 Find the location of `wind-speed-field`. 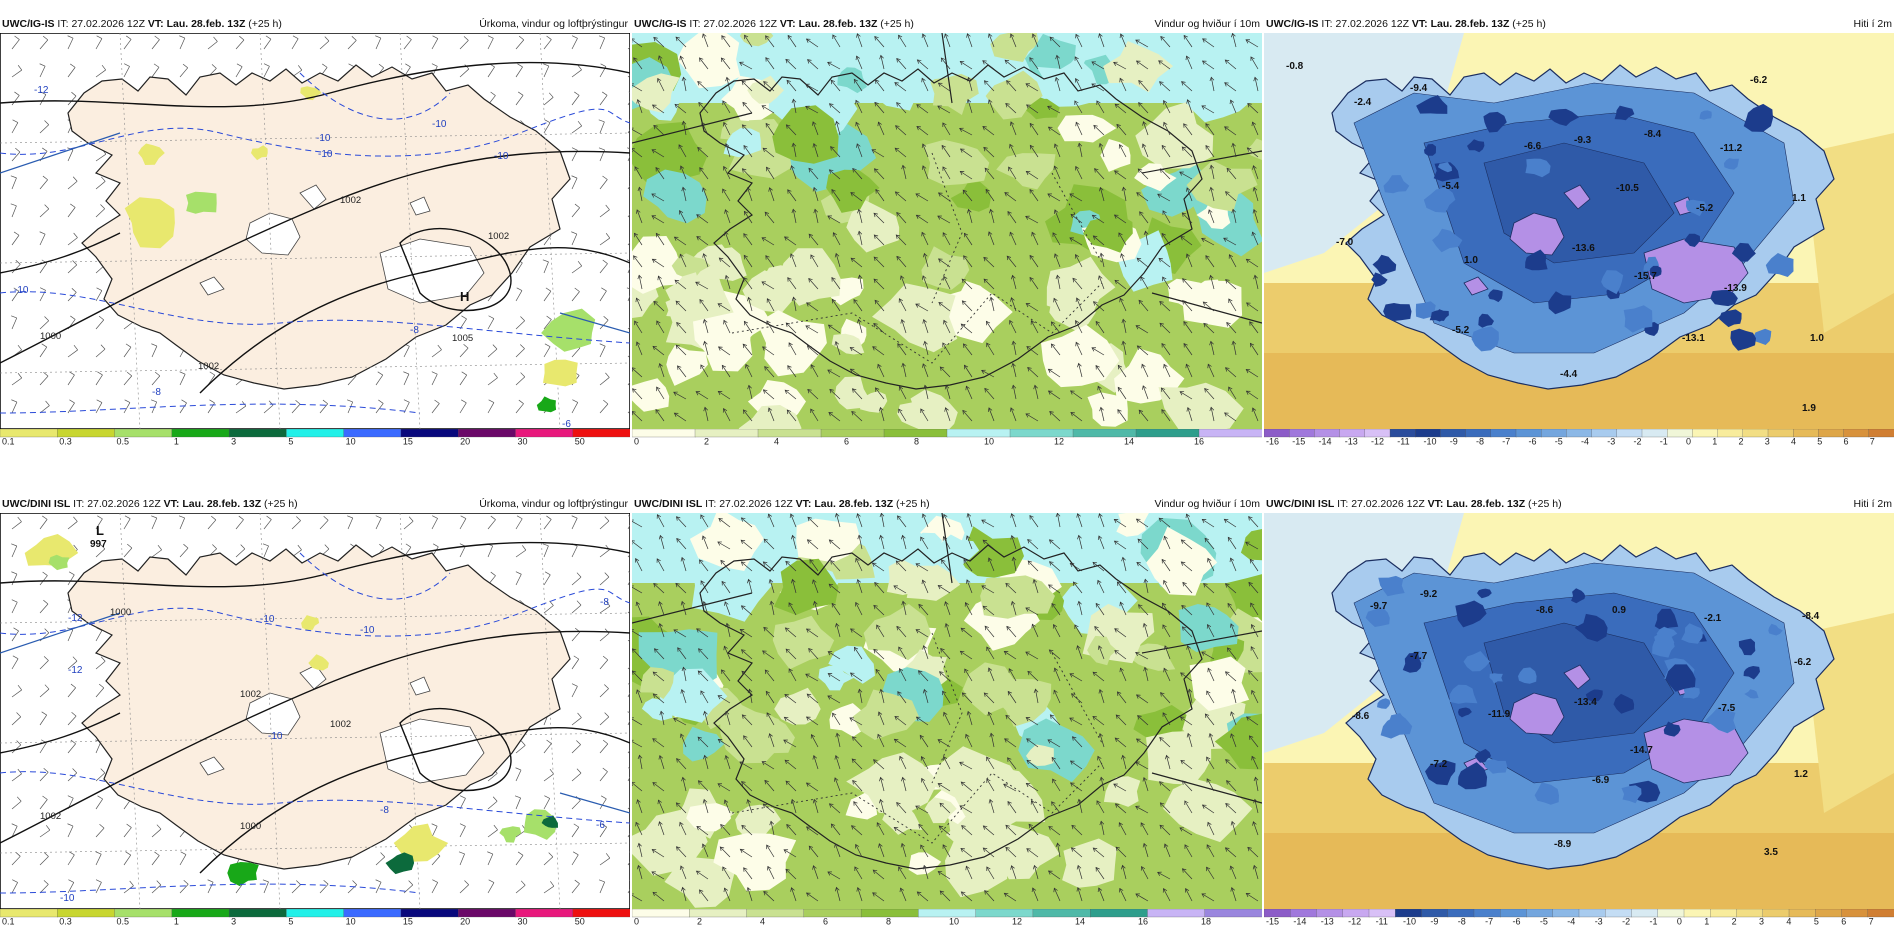

wind-speed-field is located at coordinates (947, 711).